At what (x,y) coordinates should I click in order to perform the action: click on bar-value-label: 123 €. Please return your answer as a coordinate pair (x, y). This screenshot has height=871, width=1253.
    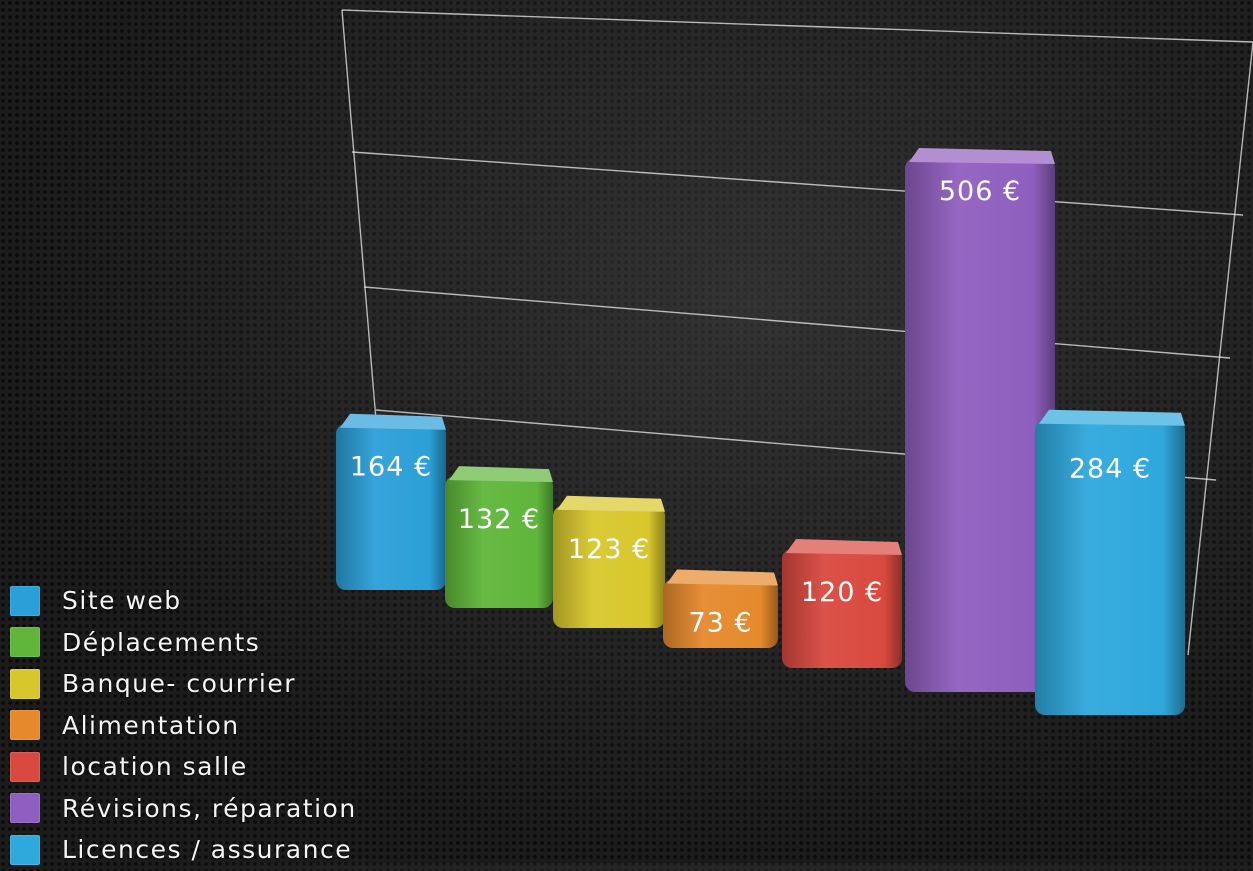
    Looking at the image, I should click on (609, 549).